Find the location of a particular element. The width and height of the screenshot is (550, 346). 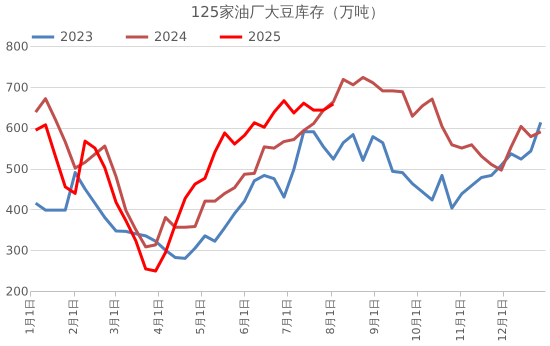

chart-title: 125家油厂大豆库存（万吨） is located at coordinates (287, 12).